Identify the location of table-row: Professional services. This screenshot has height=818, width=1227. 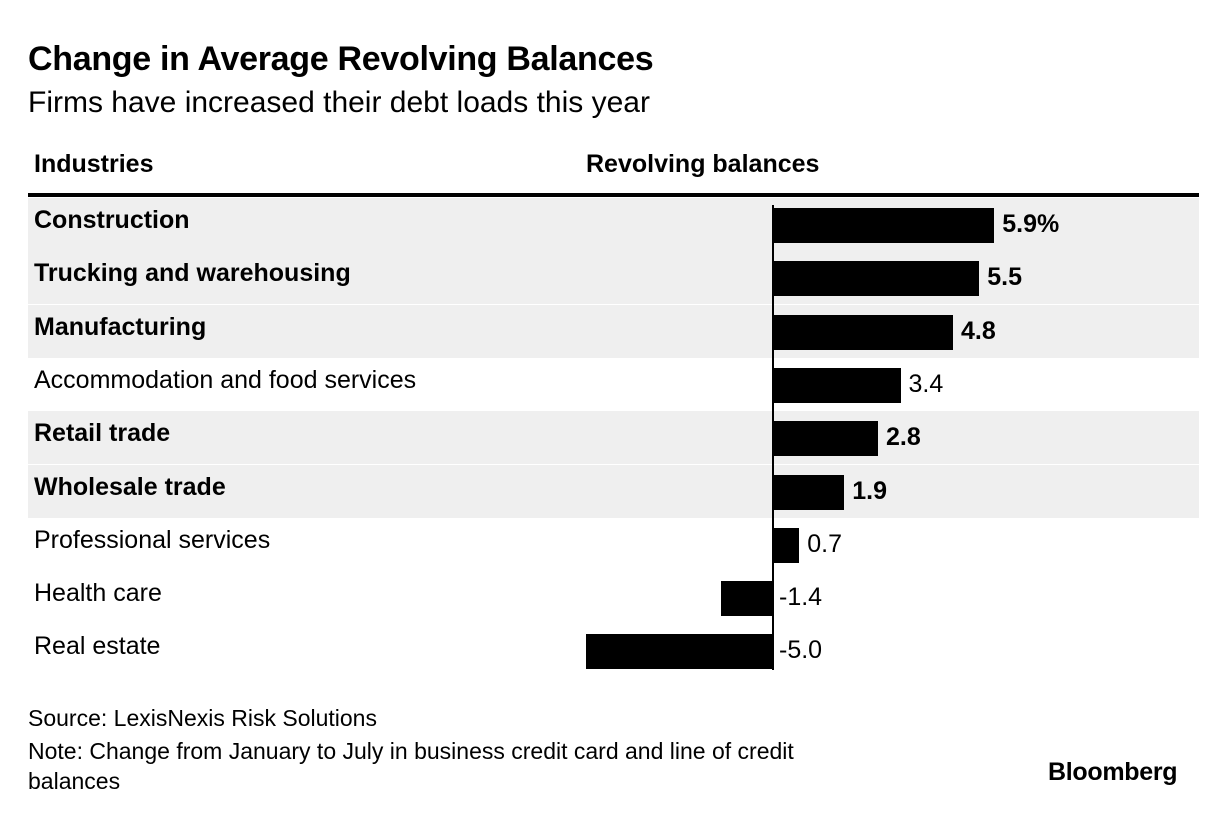
(613, 544).